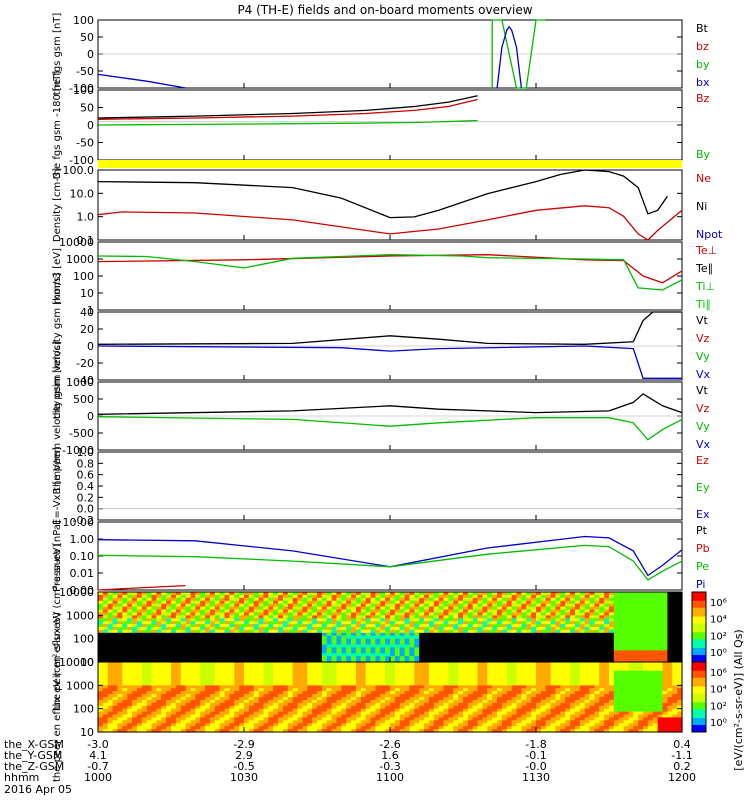  I want to click on y-tick-label: 10.0, so click(82, 193).